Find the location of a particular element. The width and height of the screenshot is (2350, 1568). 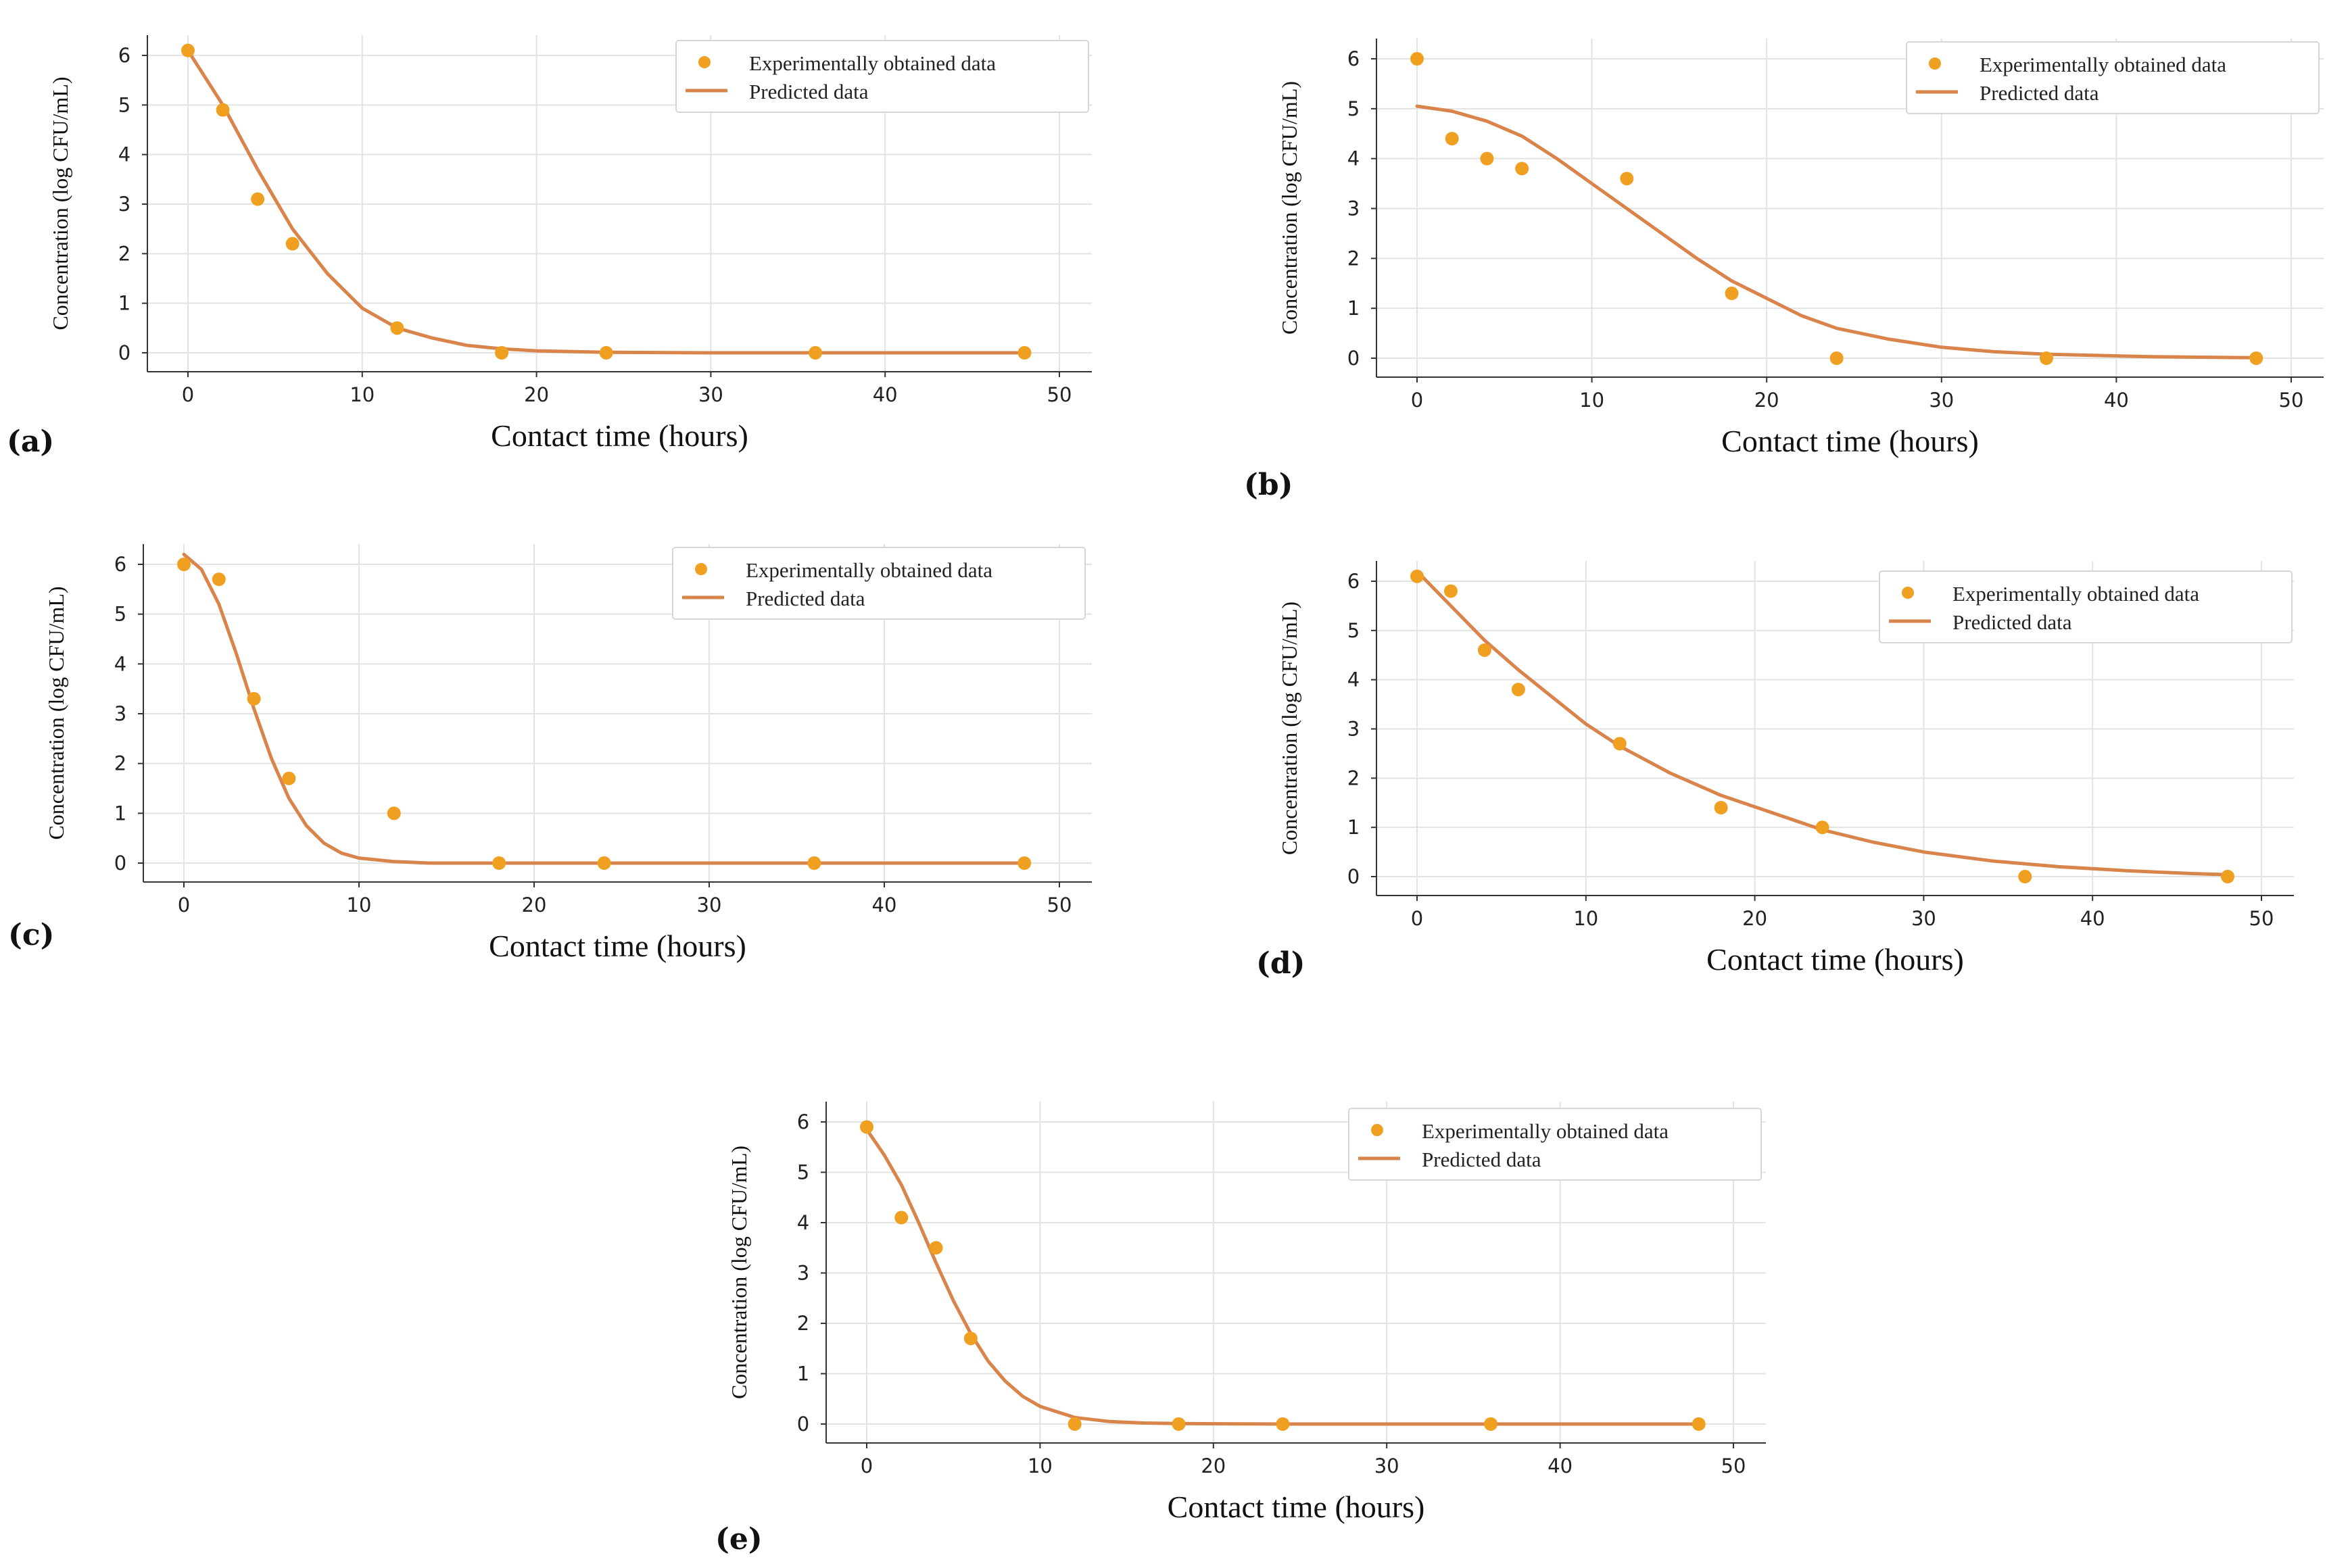

x-tick-label: 40 is located at coordinates (885, 394).